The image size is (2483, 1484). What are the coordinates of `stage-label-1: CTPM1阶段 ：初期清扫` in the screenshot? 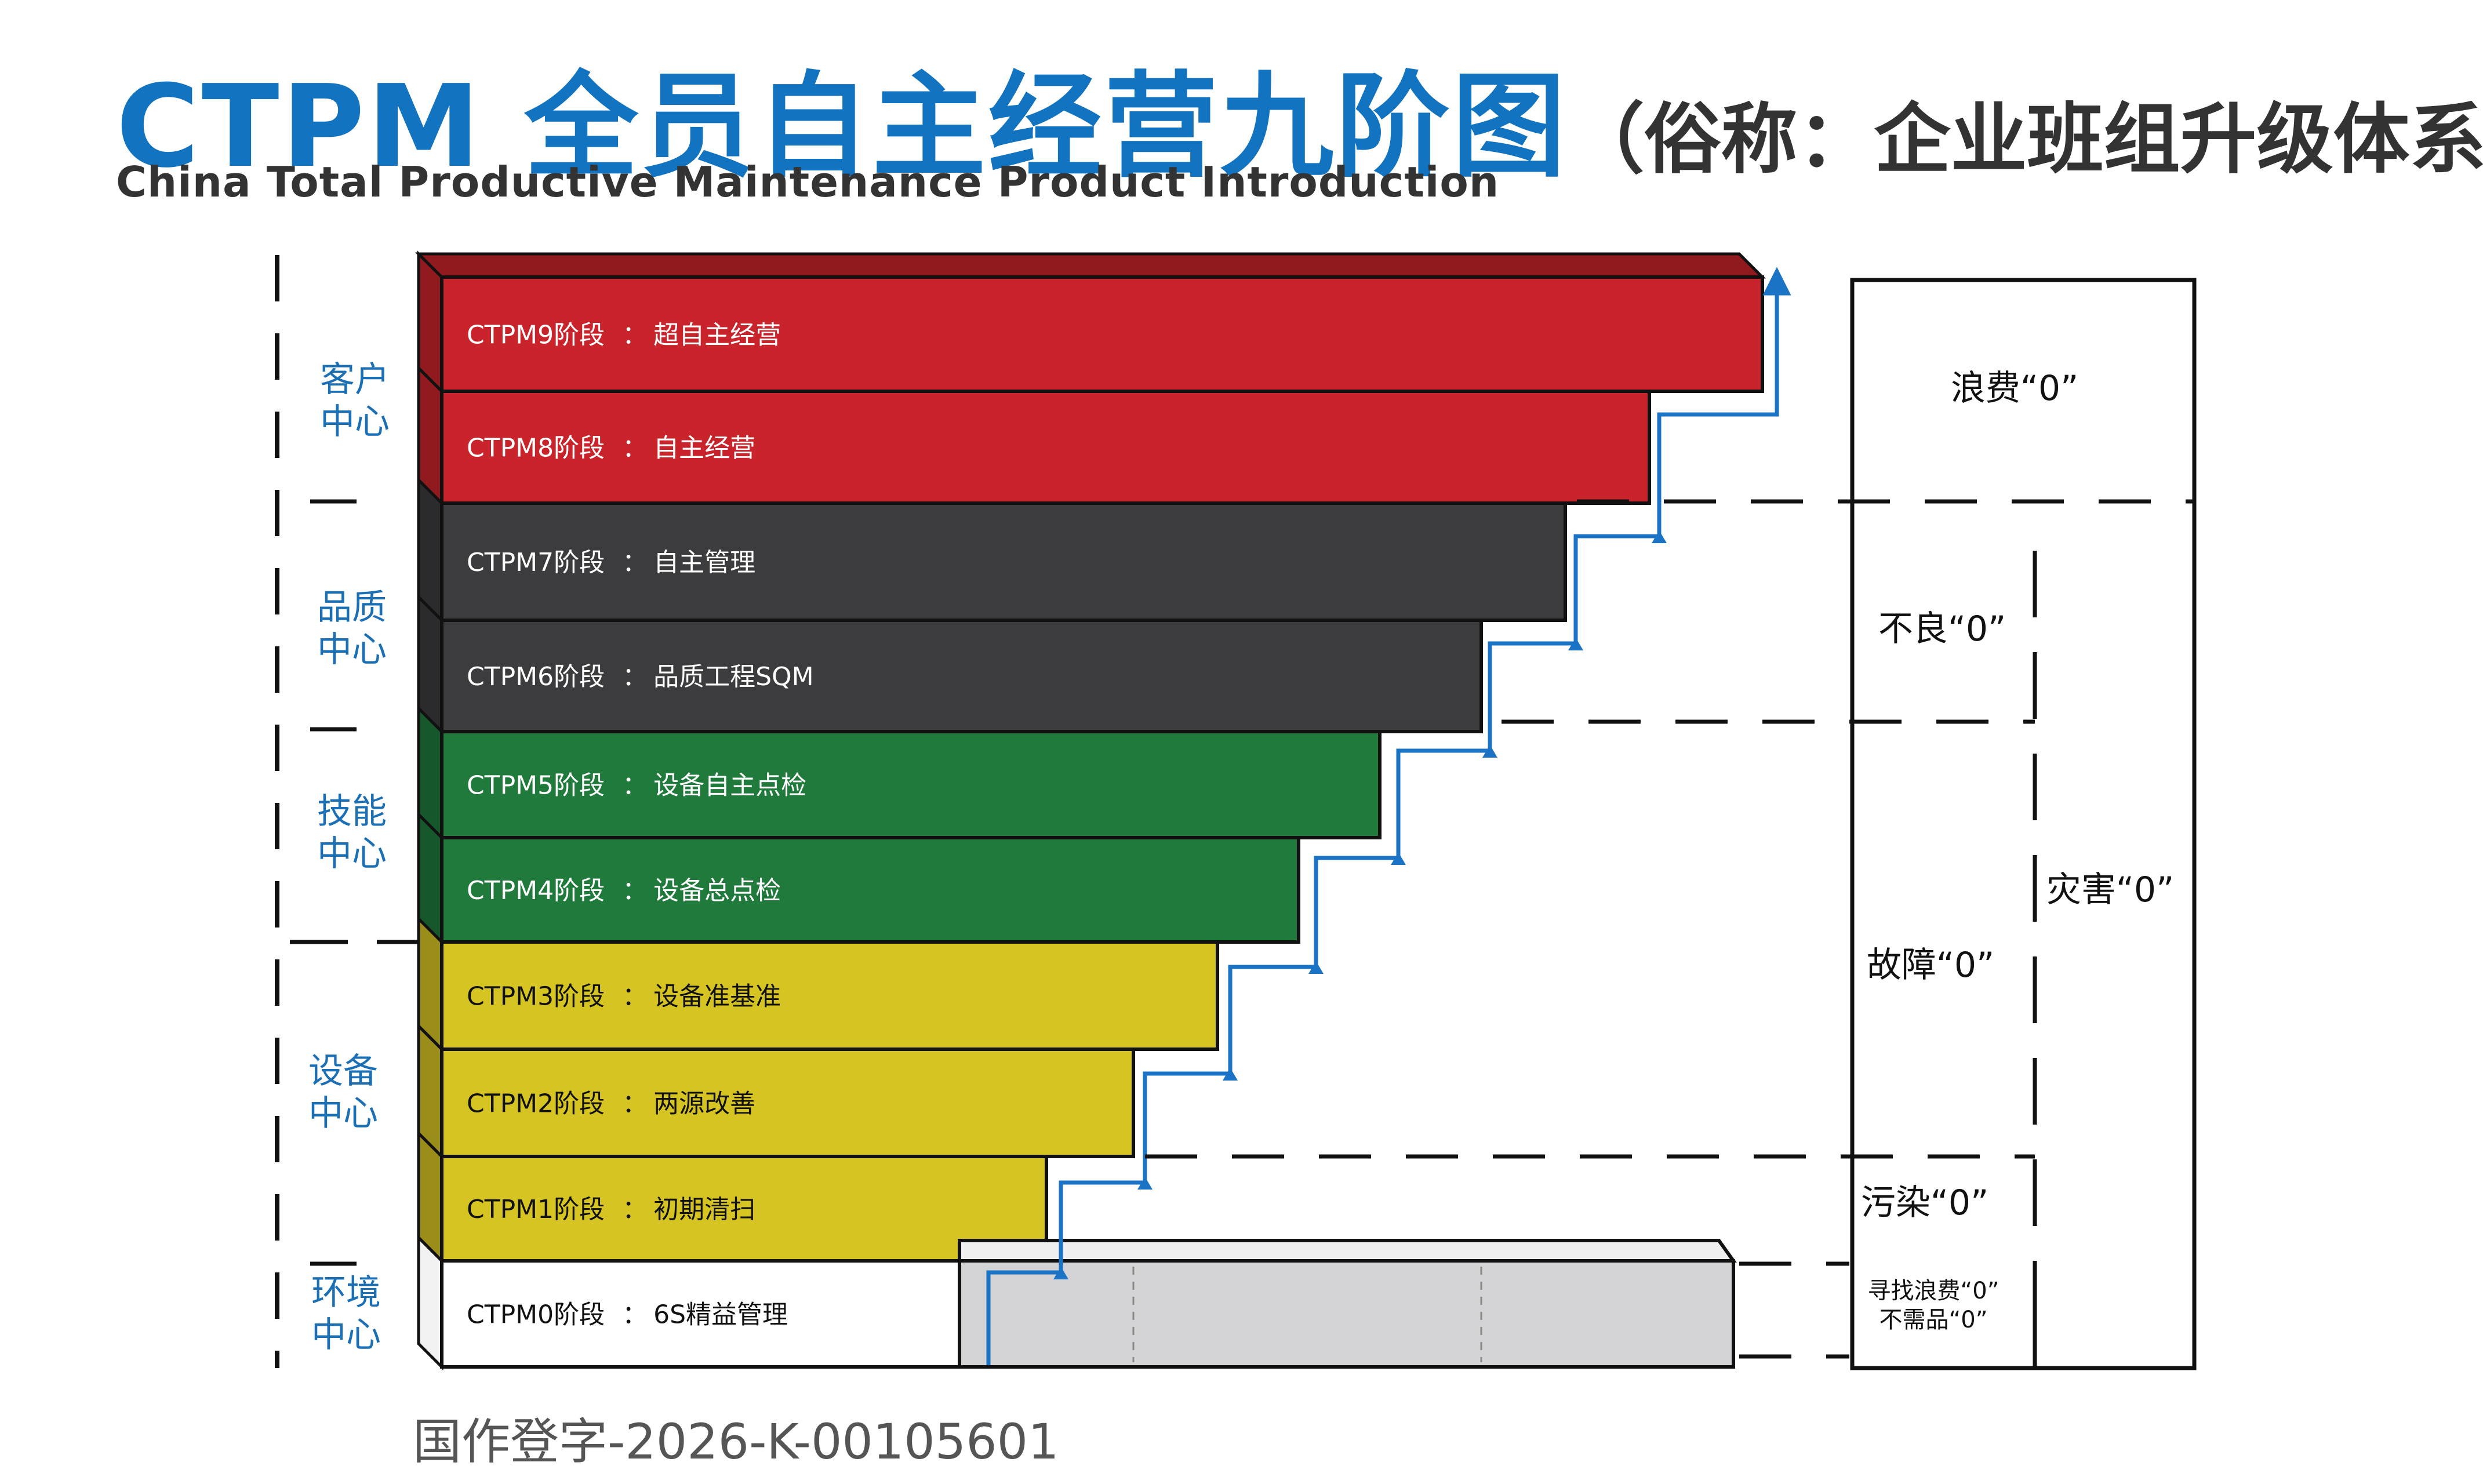 It's located at (611, 1210).